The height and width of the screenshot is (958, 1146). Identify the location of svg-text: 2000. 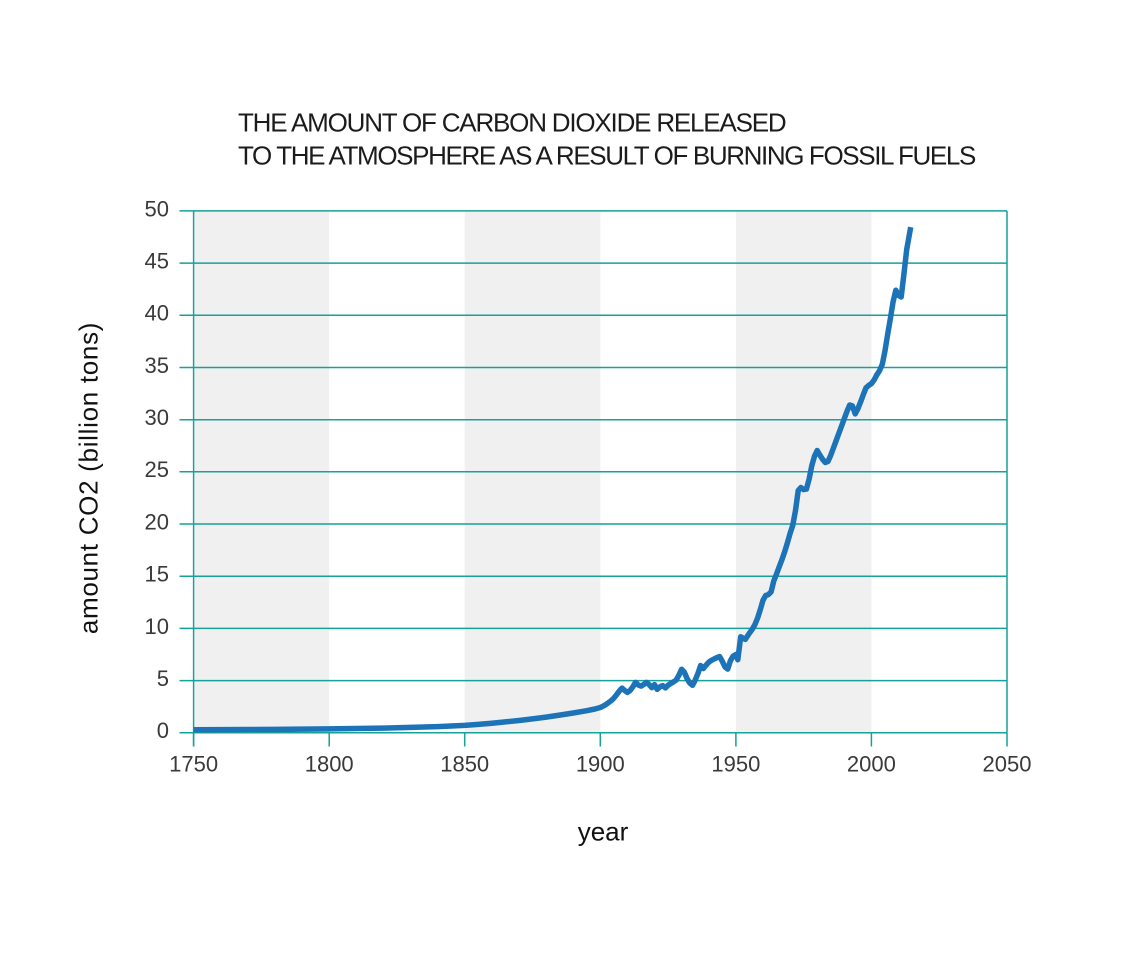
(871, 764).